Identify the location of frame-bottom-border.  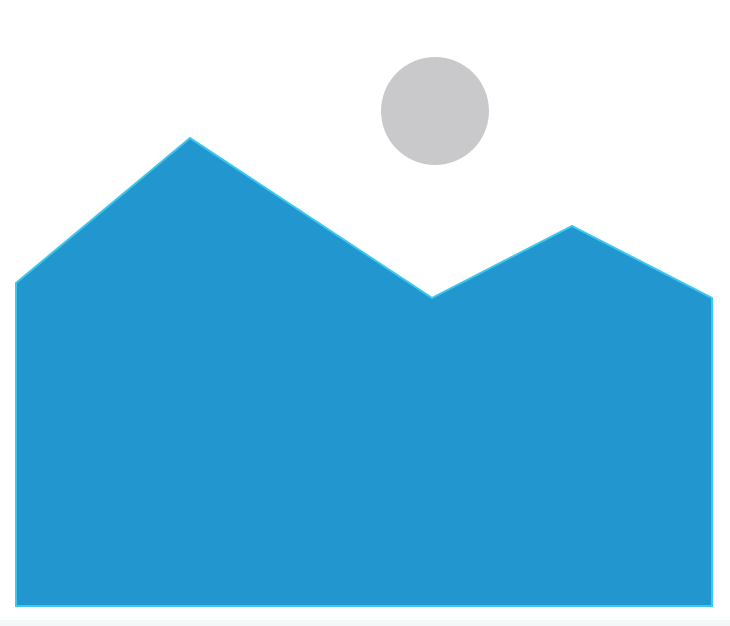
(365, 623).